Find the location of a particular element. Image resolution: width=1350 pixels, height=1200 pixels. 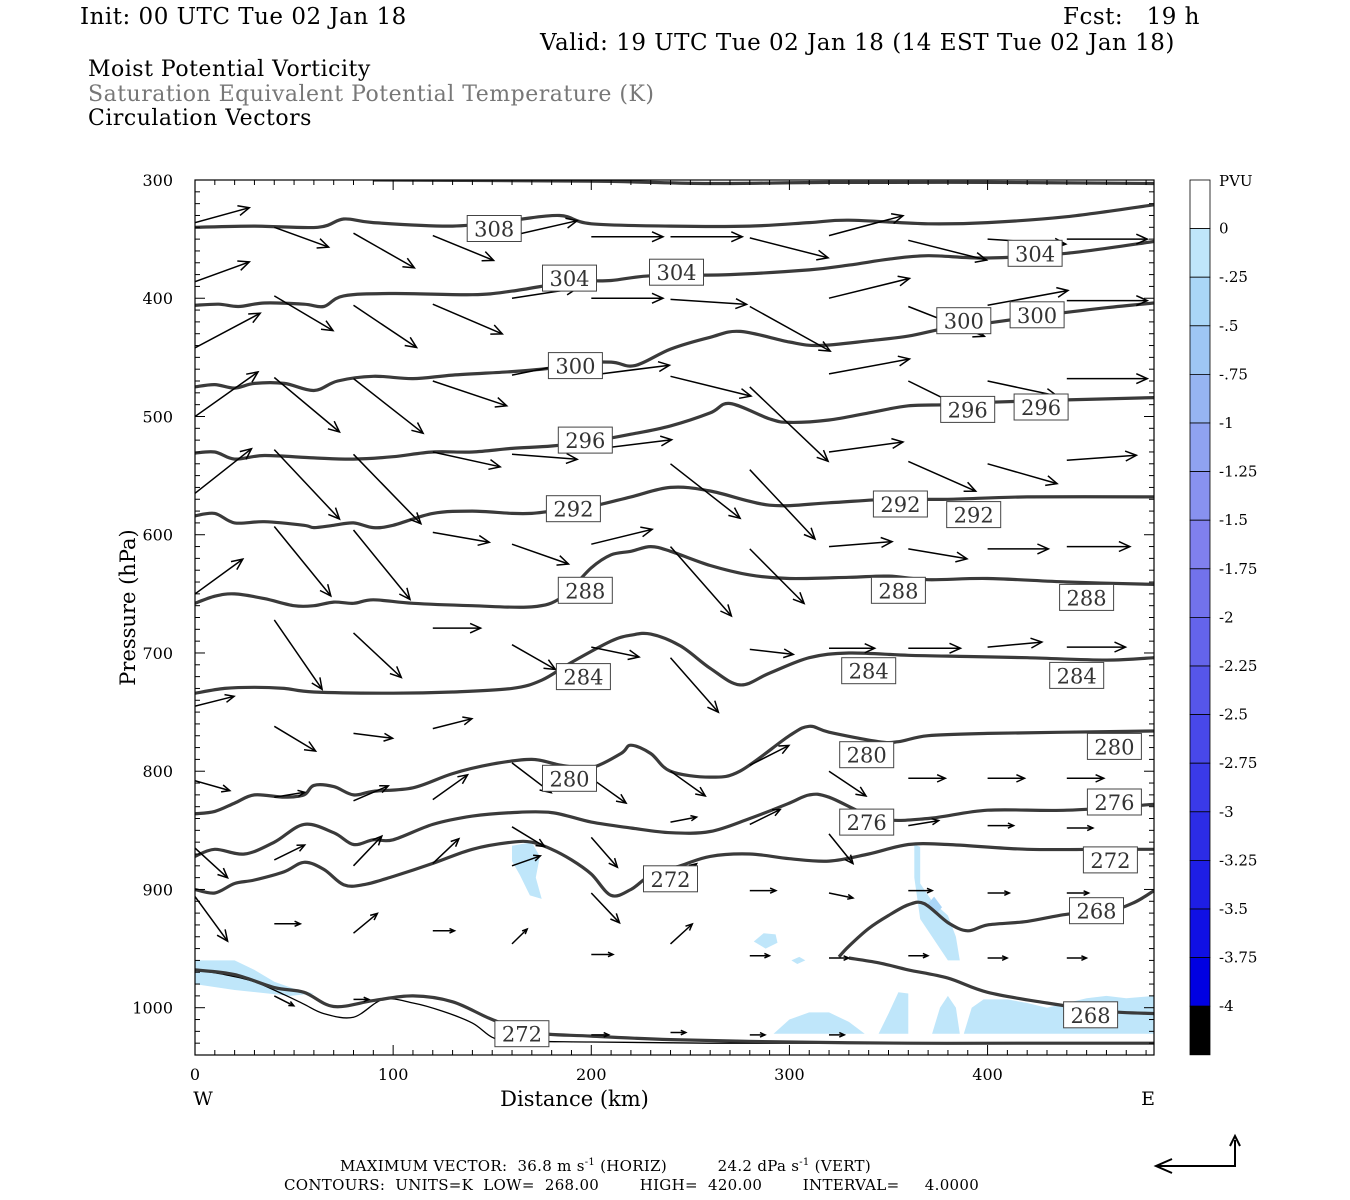

svg-text: 280 is located at coordinates (569, 779).